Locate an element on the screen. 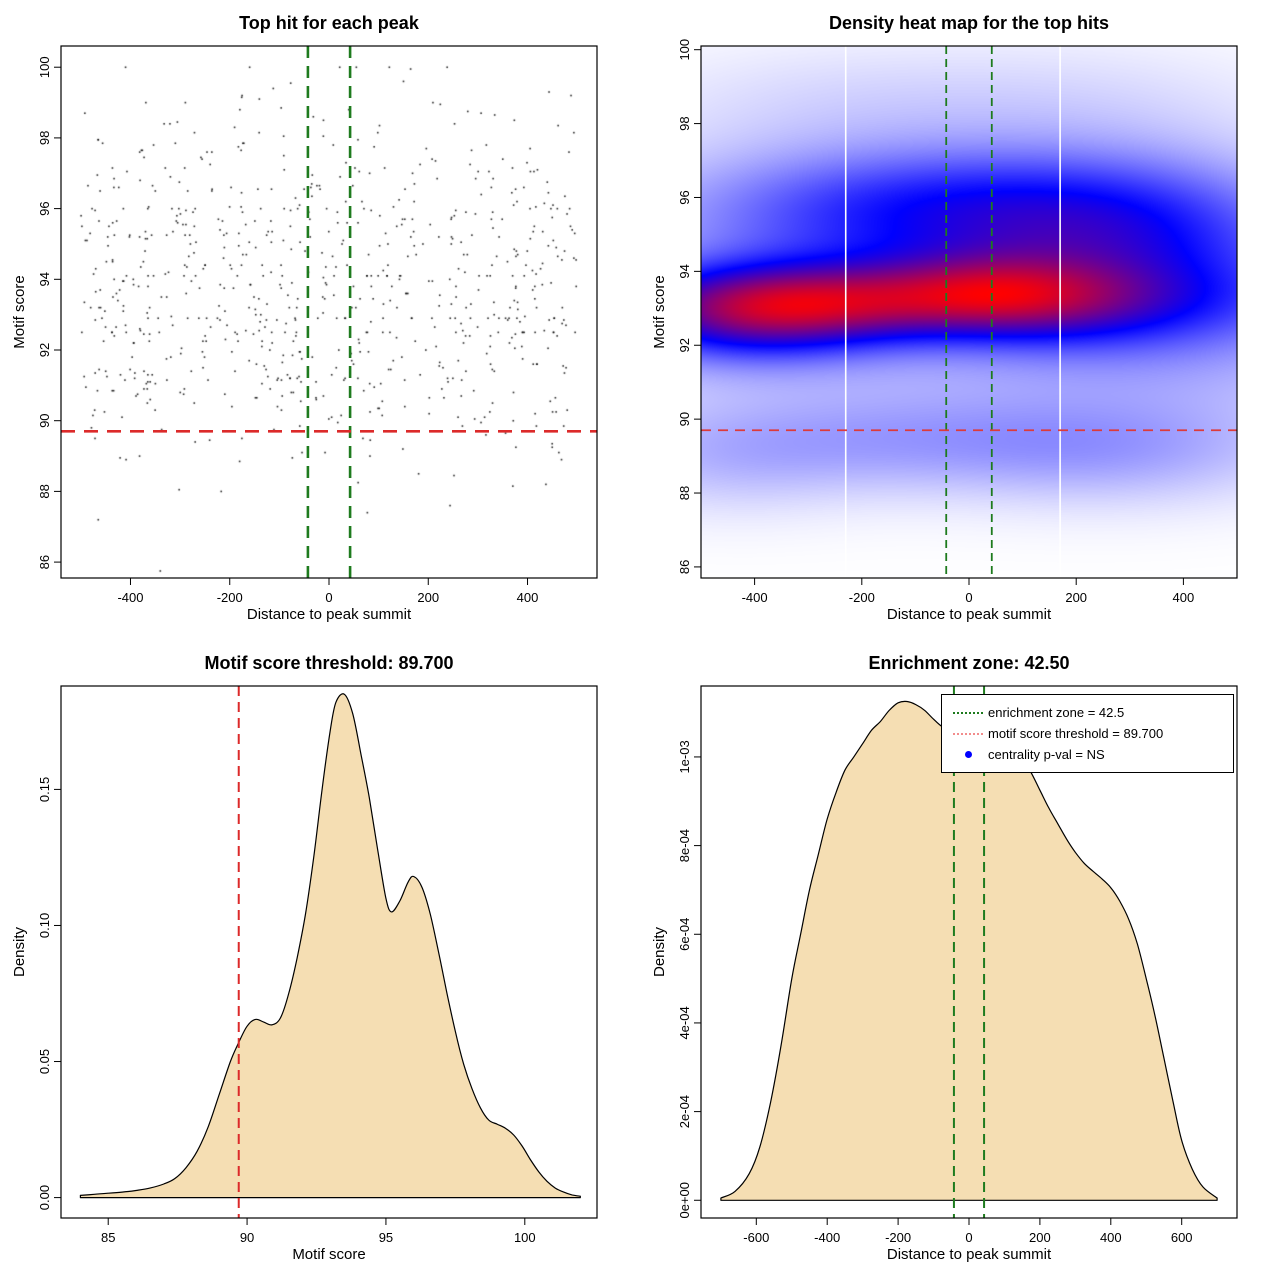  svg-text: 0.10 is located at coordinates (44, 925).